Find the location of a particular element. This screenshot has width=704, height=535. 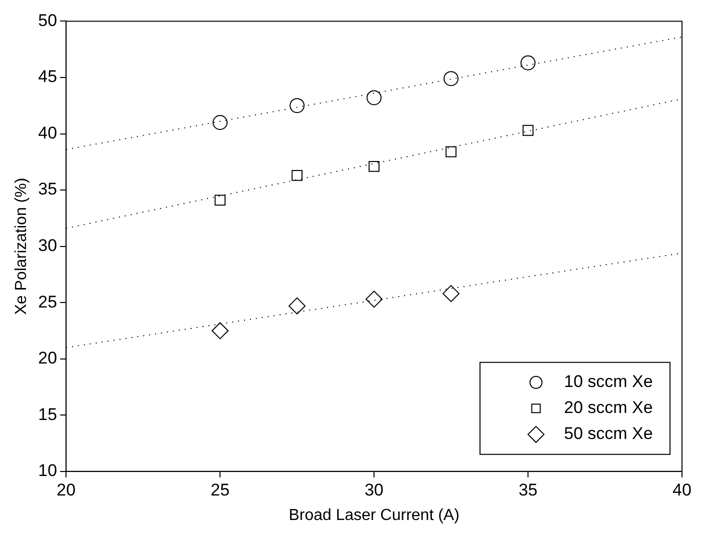

y-tick-label: 25 is located at coordinates (48, 302).